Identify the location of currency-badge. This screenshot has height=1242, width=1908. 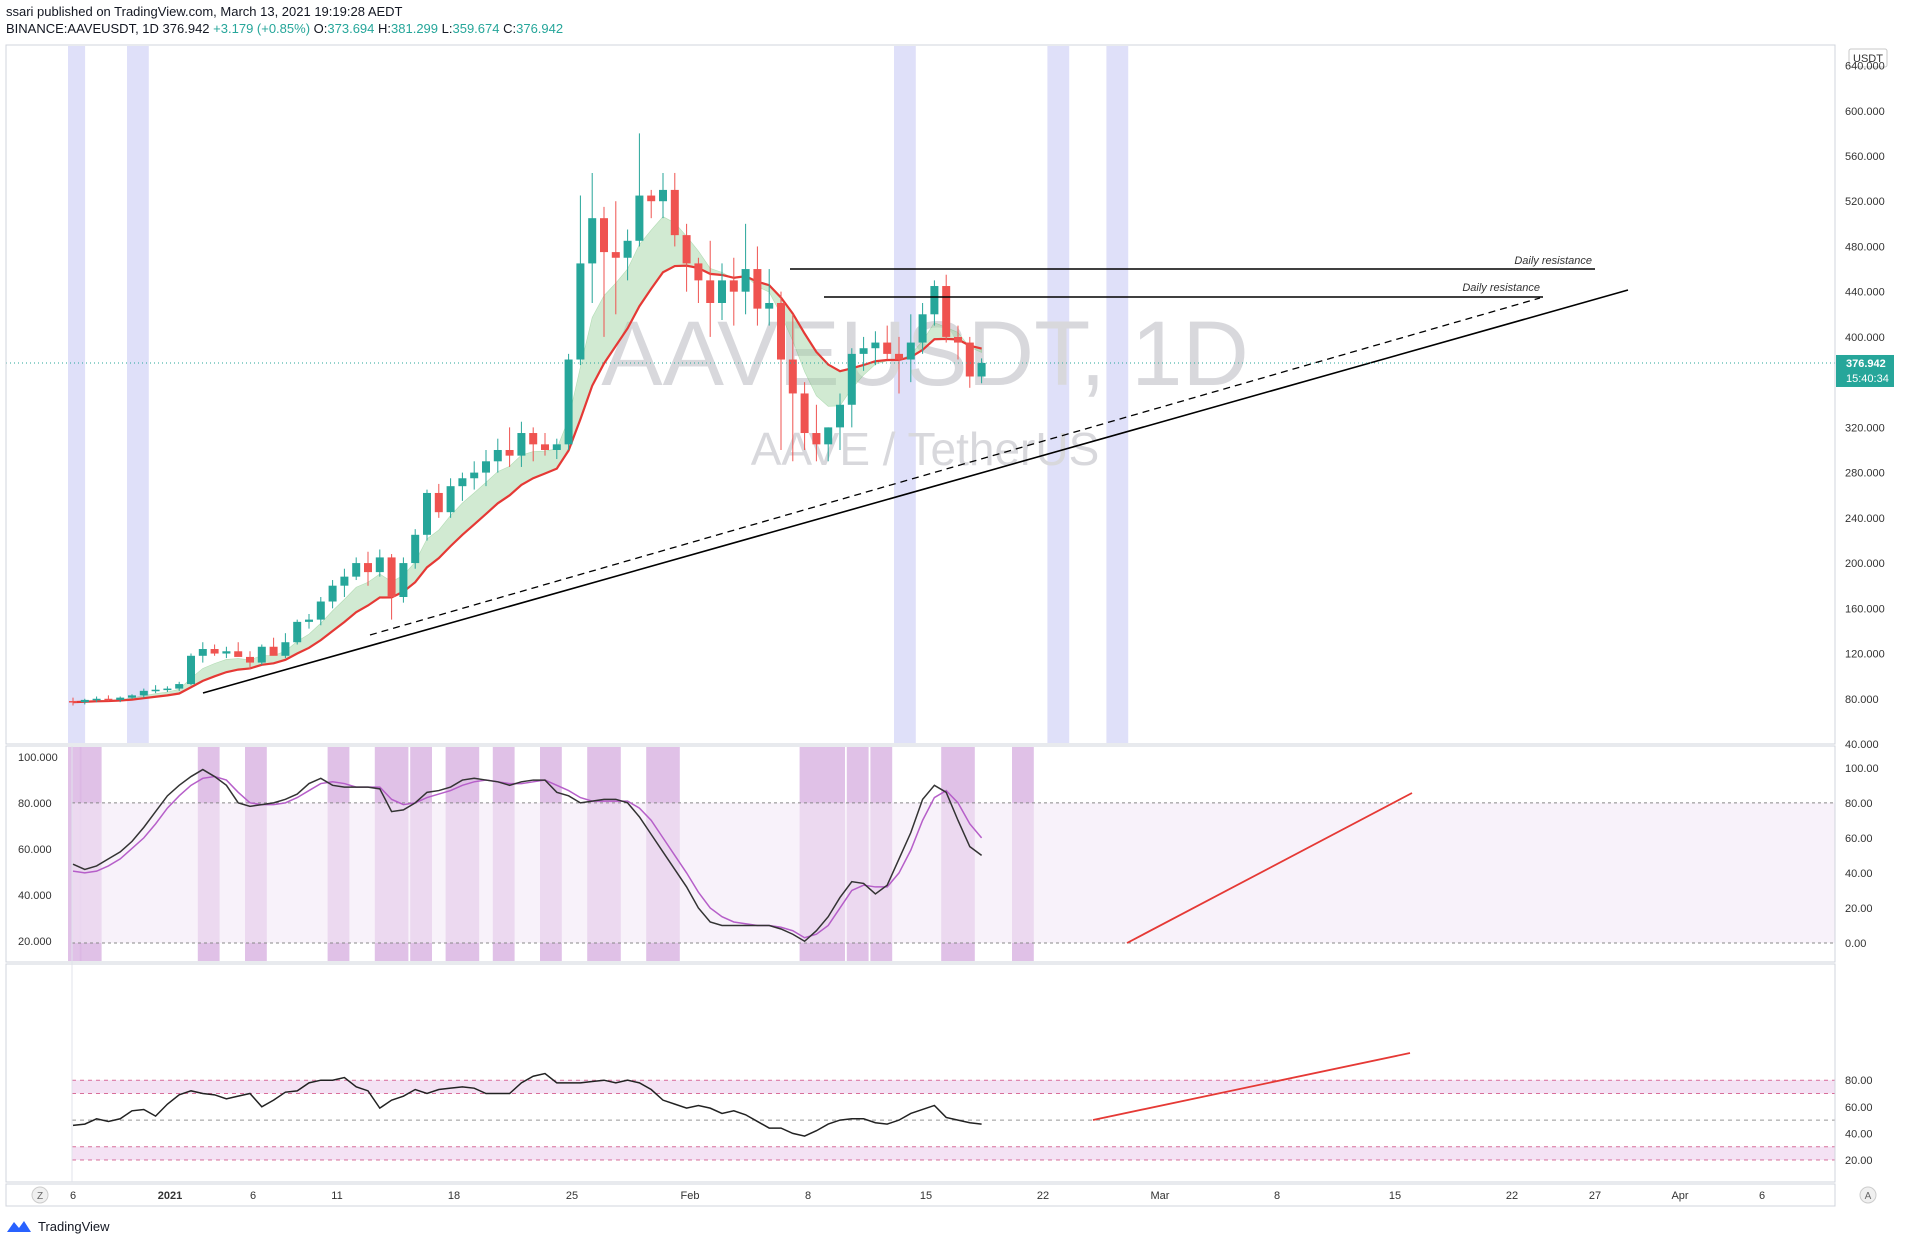
(1868, 58).